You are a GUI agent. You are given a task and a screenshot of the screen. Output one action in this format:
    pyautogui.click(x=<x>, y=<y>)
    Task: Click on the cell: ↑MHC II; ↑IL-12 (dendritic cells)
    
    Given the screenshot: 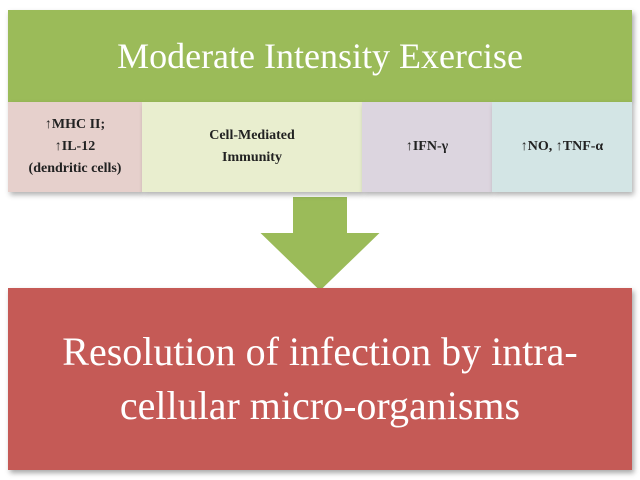 What is the action you would take?
    pyautogui.click(x=75, y=147)
    